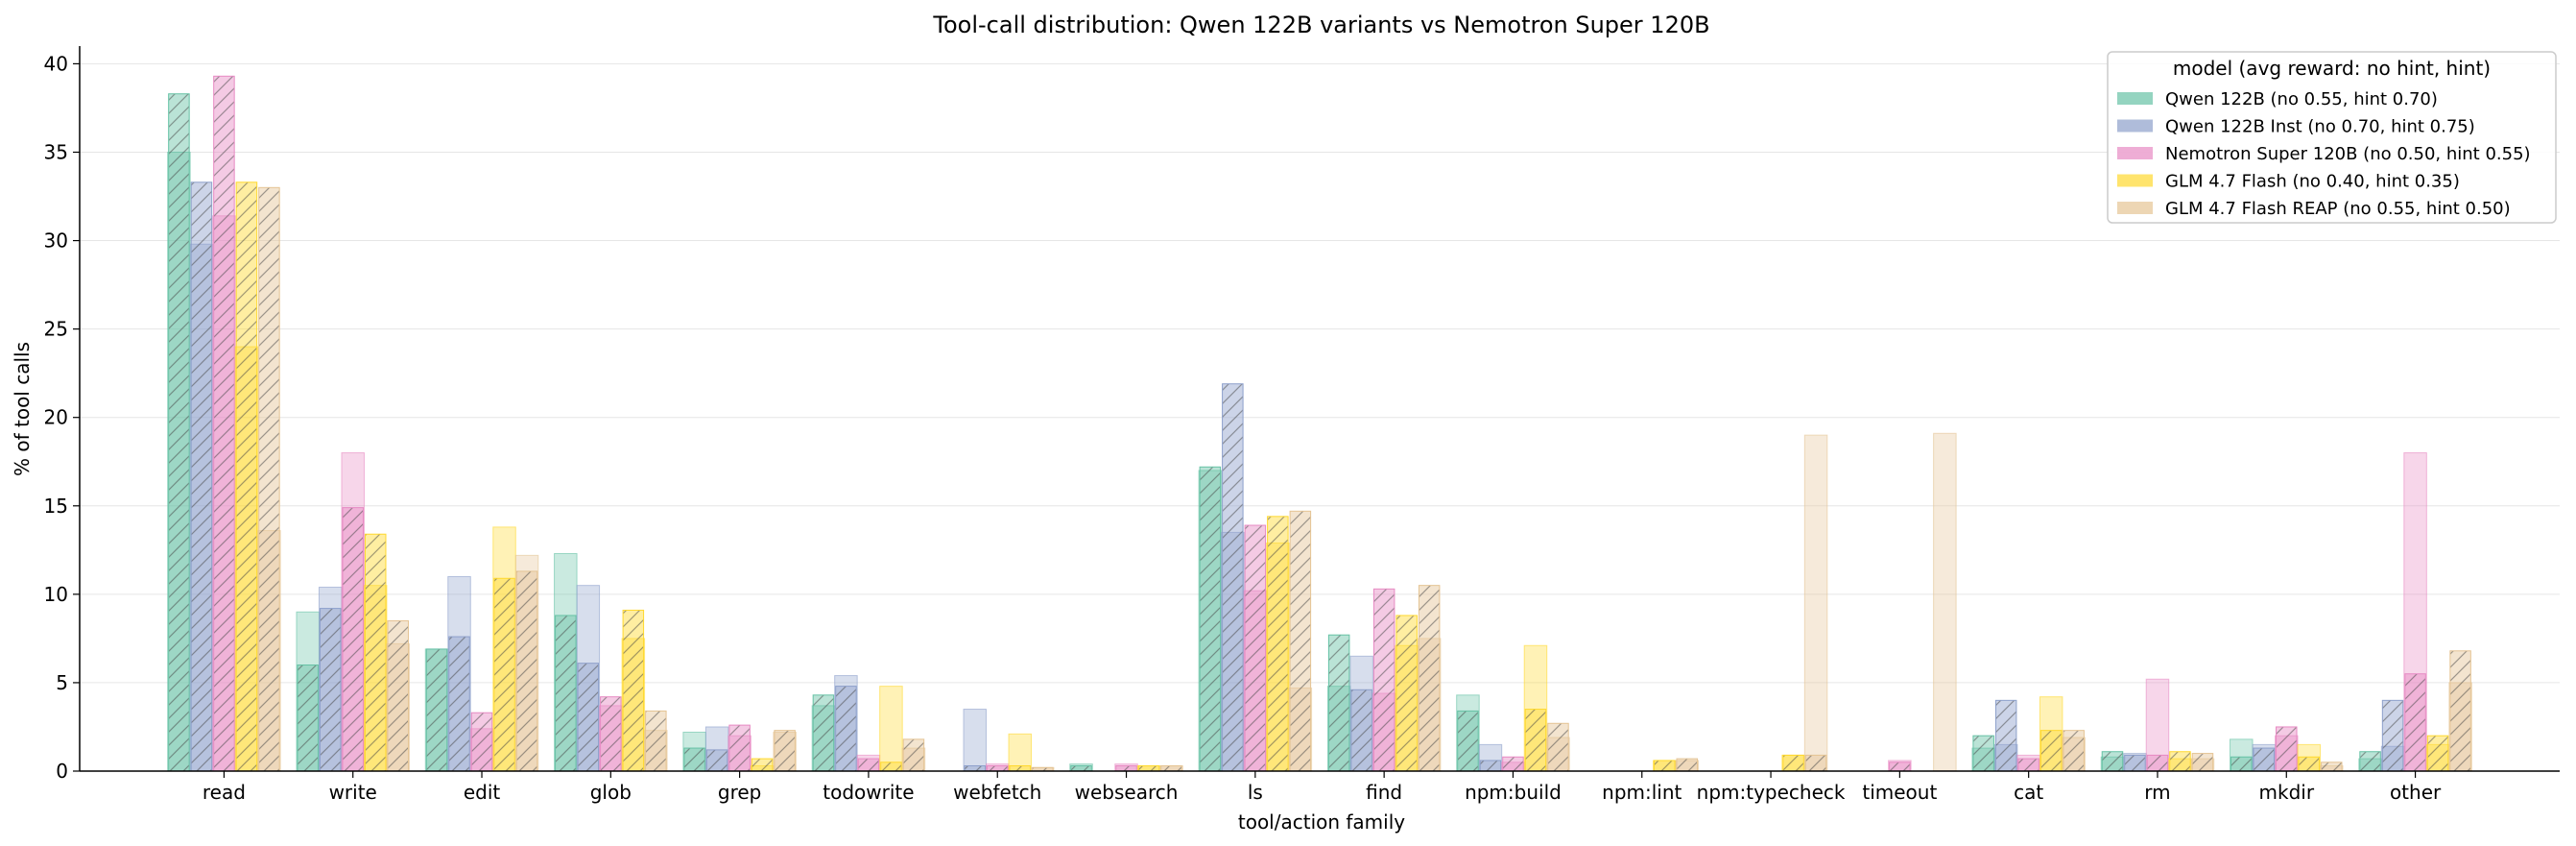 This screenshot has width=2576, height=846. Describe the element at coordinates (1642, 792) in the screenshot. I see `x-tick-label: npm:lint` at that location.